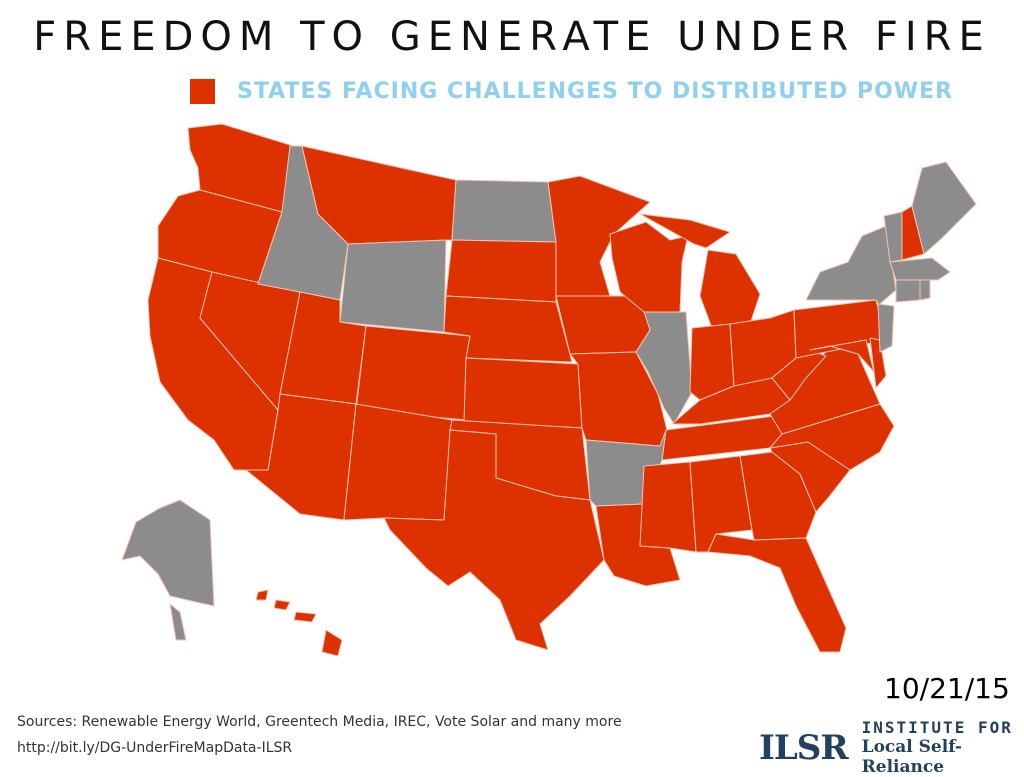 The width and height of the screenshot is (1024, 777). What do you see at coordinates (393, 286) in the screenshot?
I see `state-wyoming` at bounding box center [393, 286].